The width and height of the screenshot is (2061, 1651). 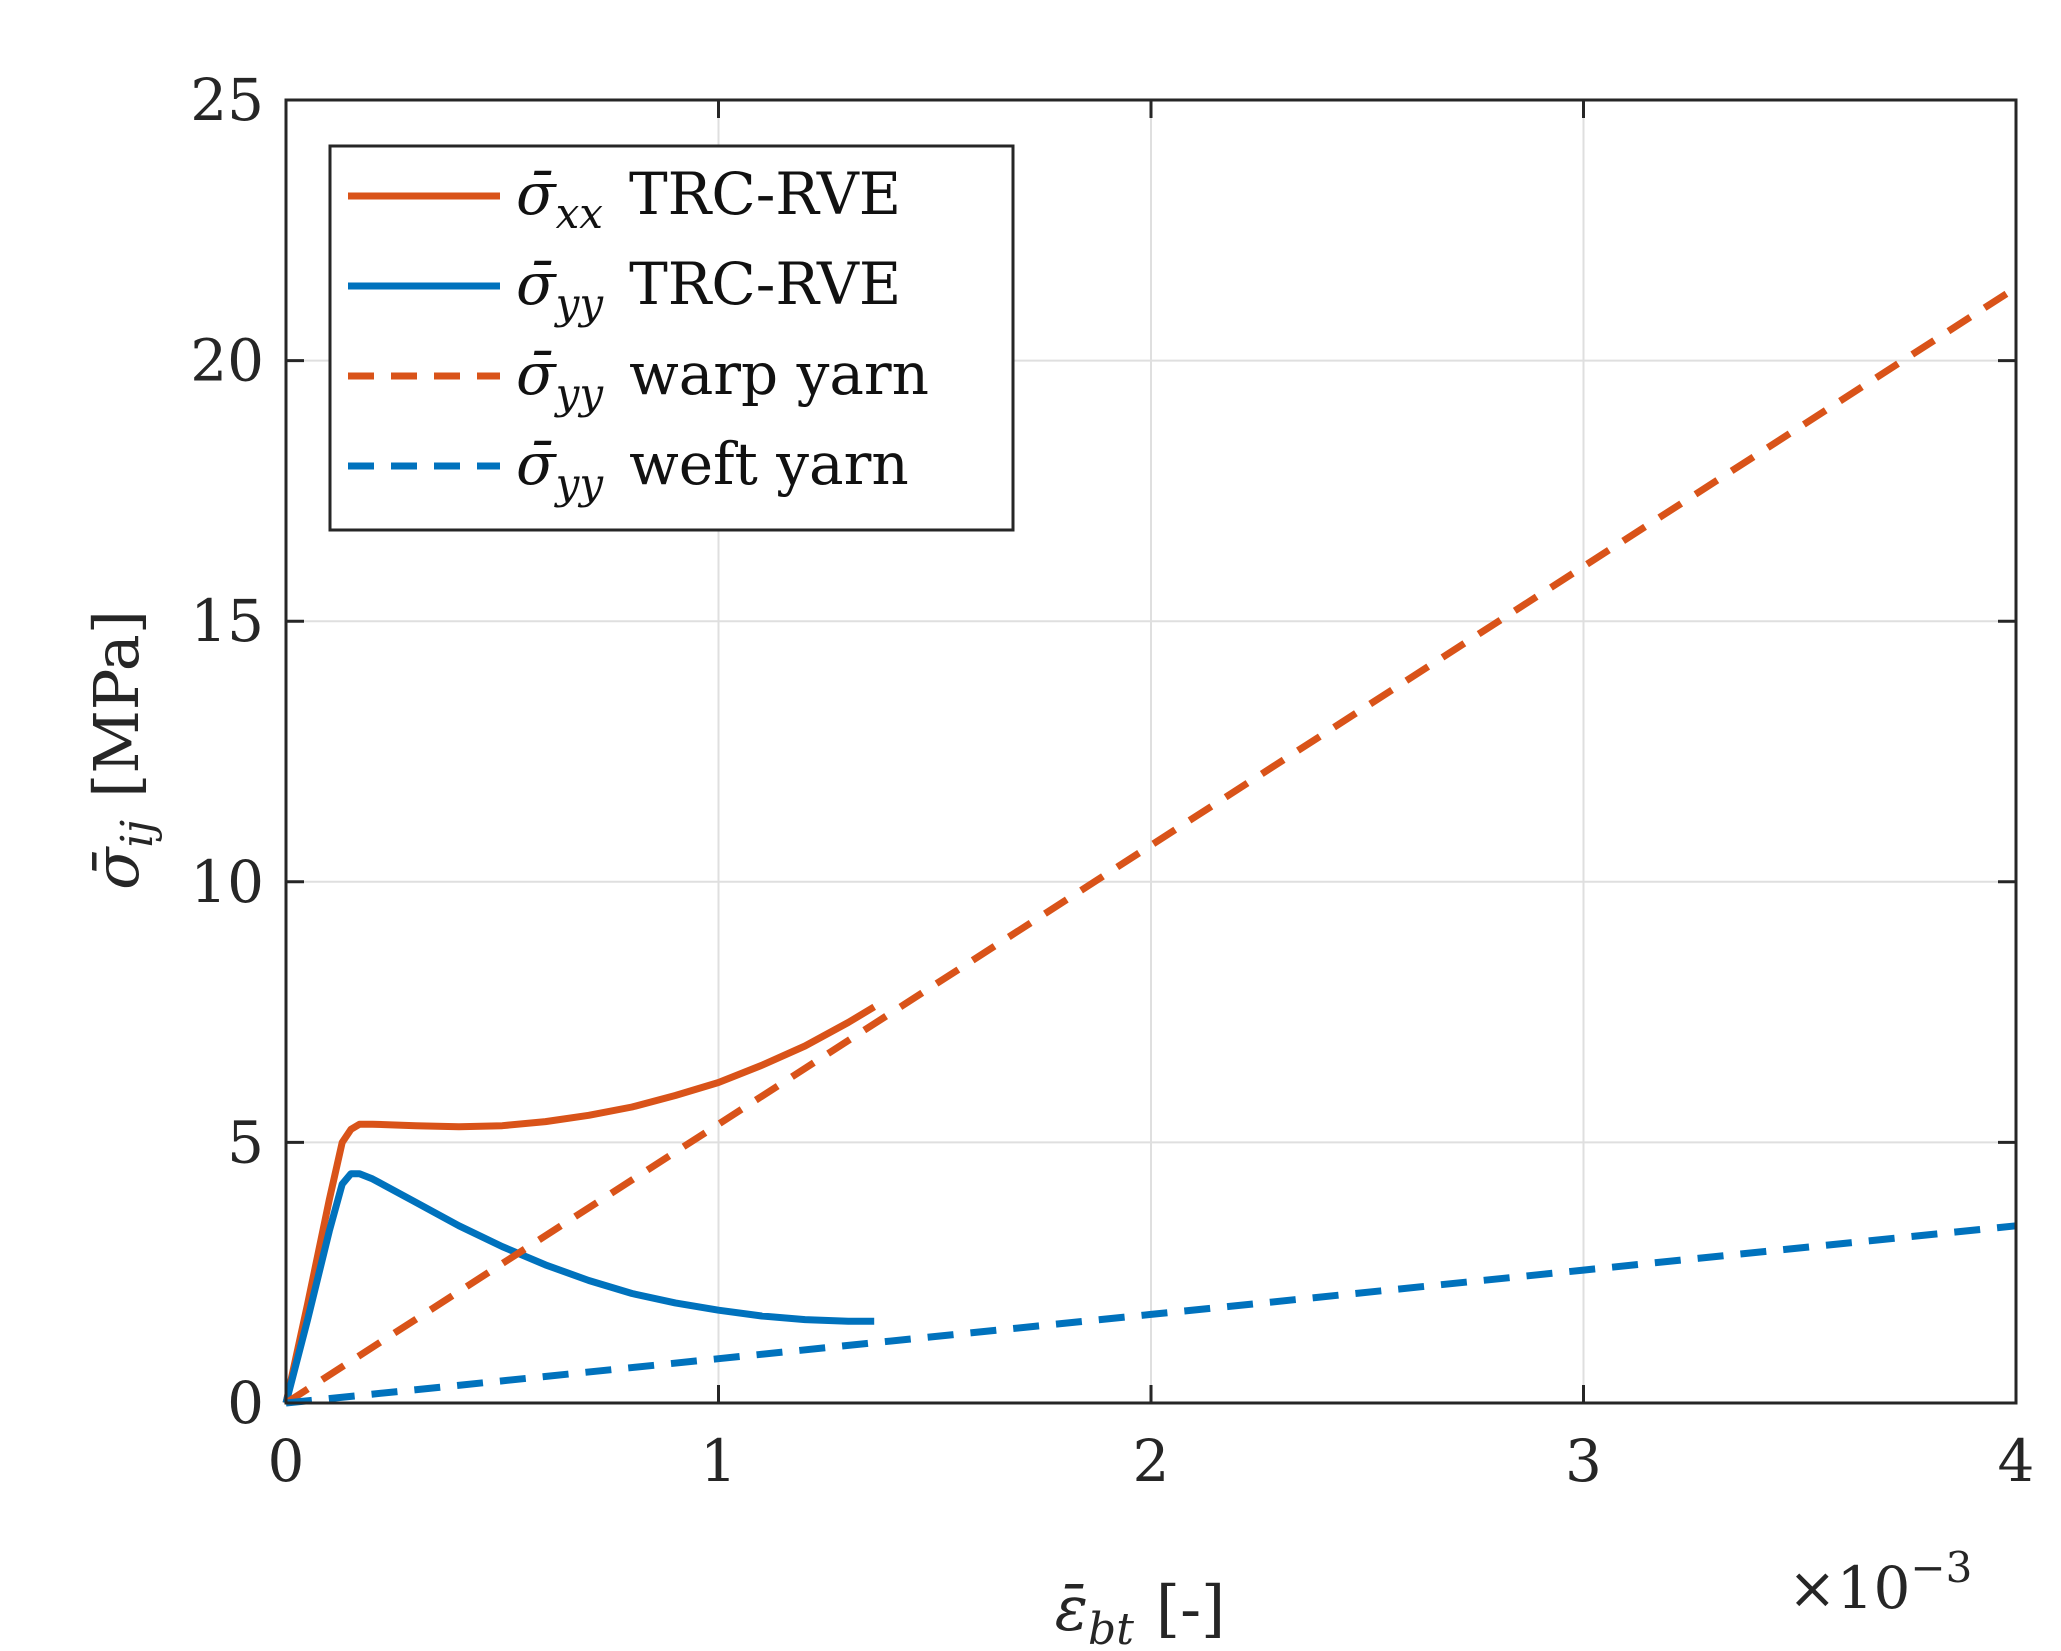 What do you see at coordinates (116, 704) in the screenshot?
I see `y-axis-unit: [MPa]` at bounding box center [116, 704].